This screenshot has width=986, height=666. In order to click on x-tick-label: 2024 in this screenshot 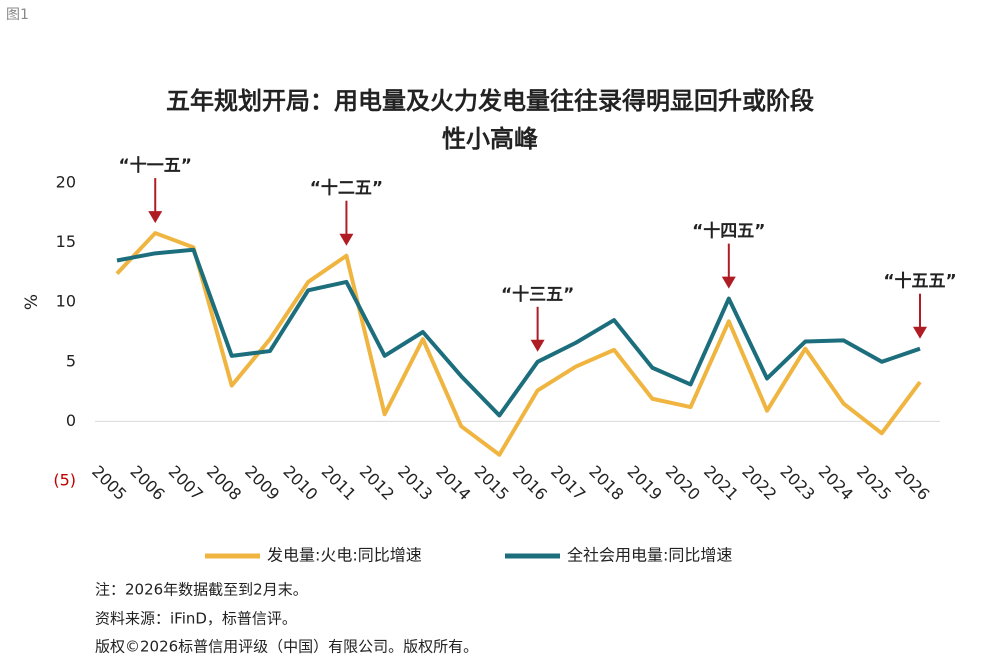, I will do `click(836, 483)`.